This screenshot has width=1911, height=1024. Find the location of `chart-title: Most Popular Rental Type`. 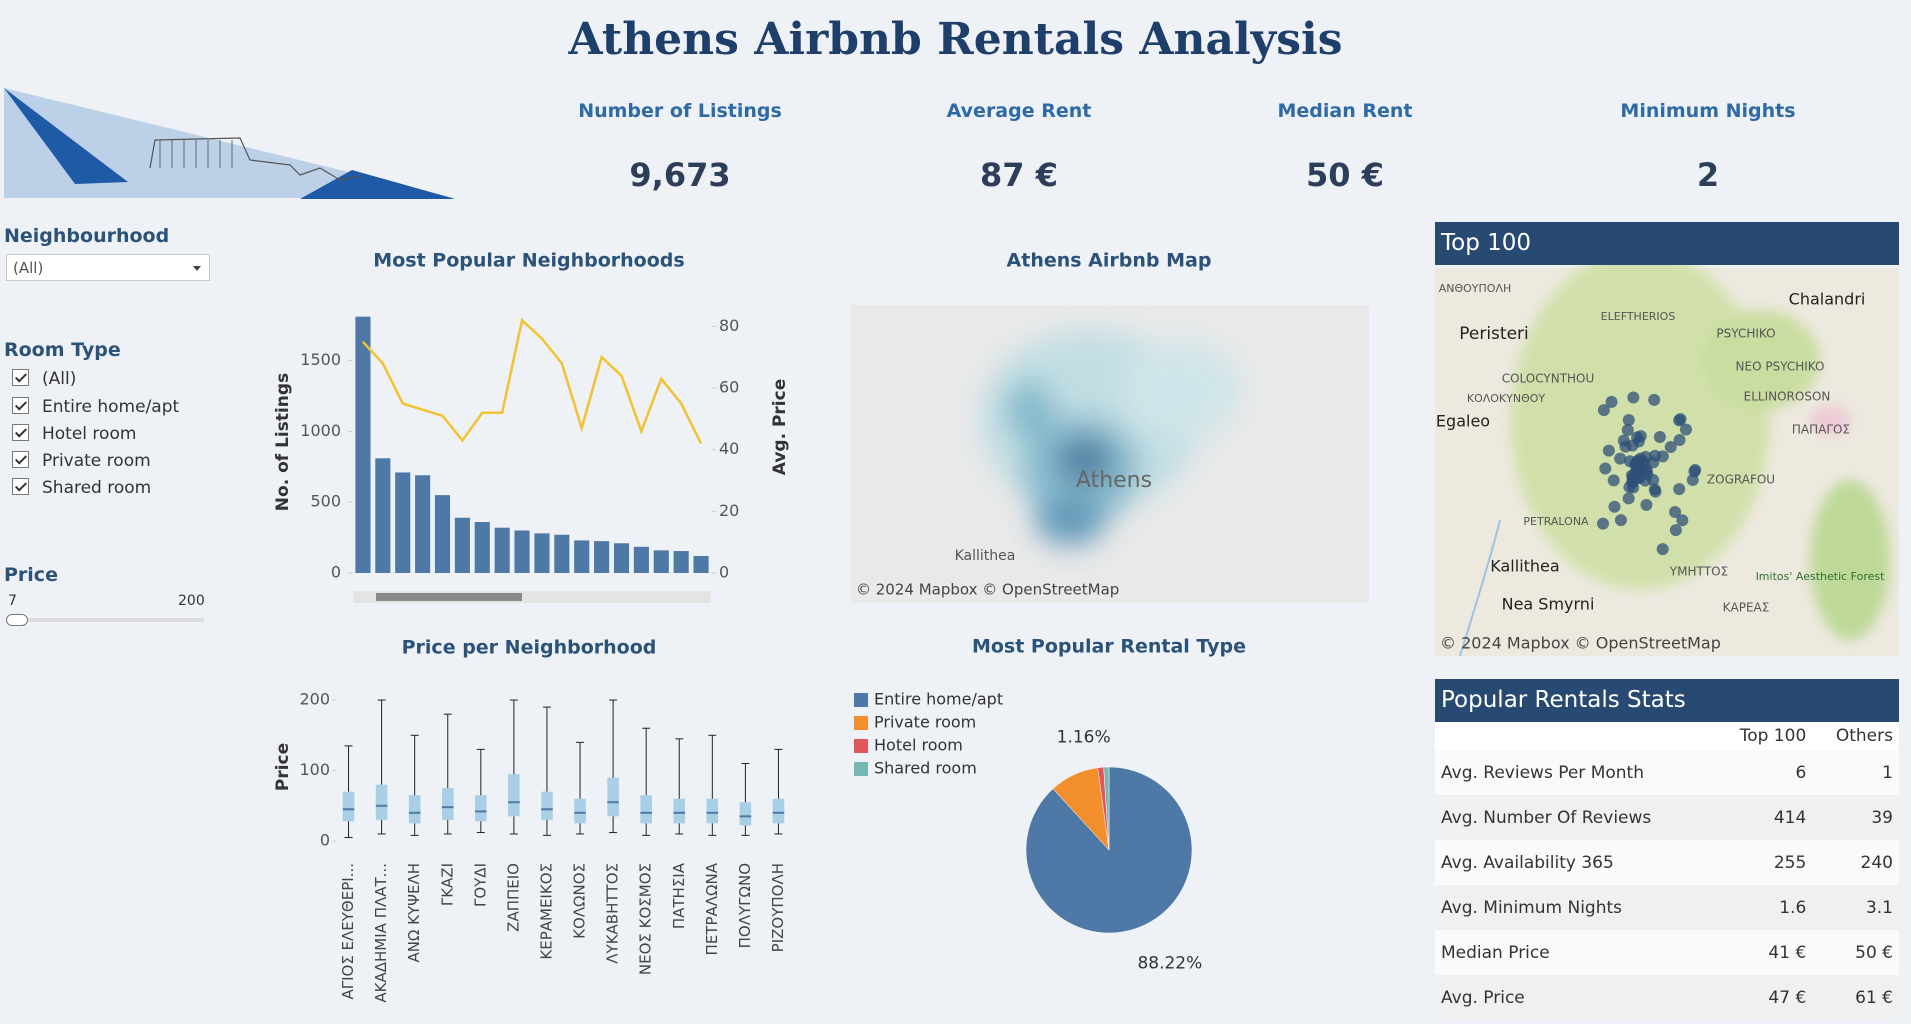

chart-title: Most Popular Rental Type is located at coordinates (1109, 647).